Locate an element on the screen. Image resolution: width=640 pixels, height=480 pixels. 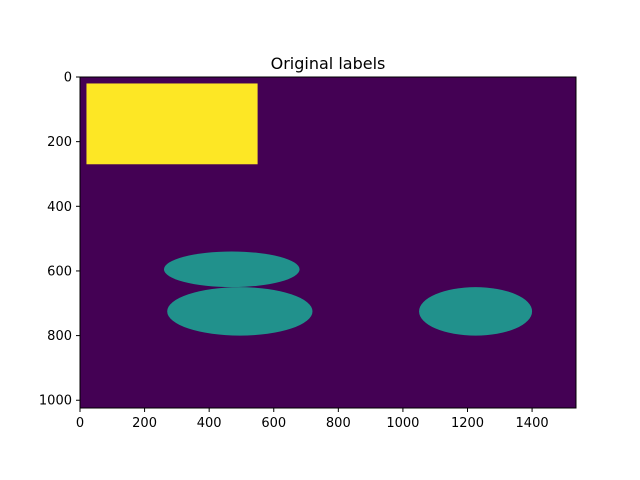
y-tick-label: 1000 is located at coordinates (55, 401).